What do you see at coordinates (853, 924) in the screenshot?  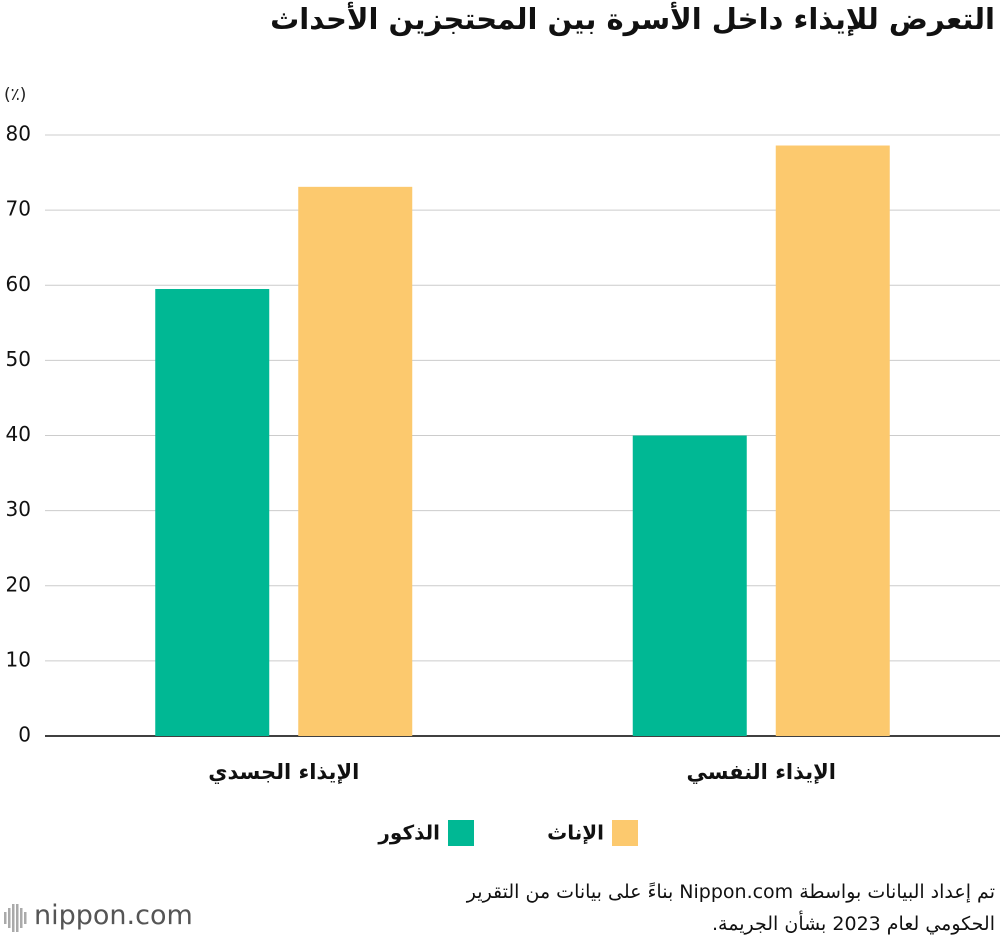 I see `note-line: الحكومي لعام 2023 بشأن الجريمة.` at bounding box center [853, 924].